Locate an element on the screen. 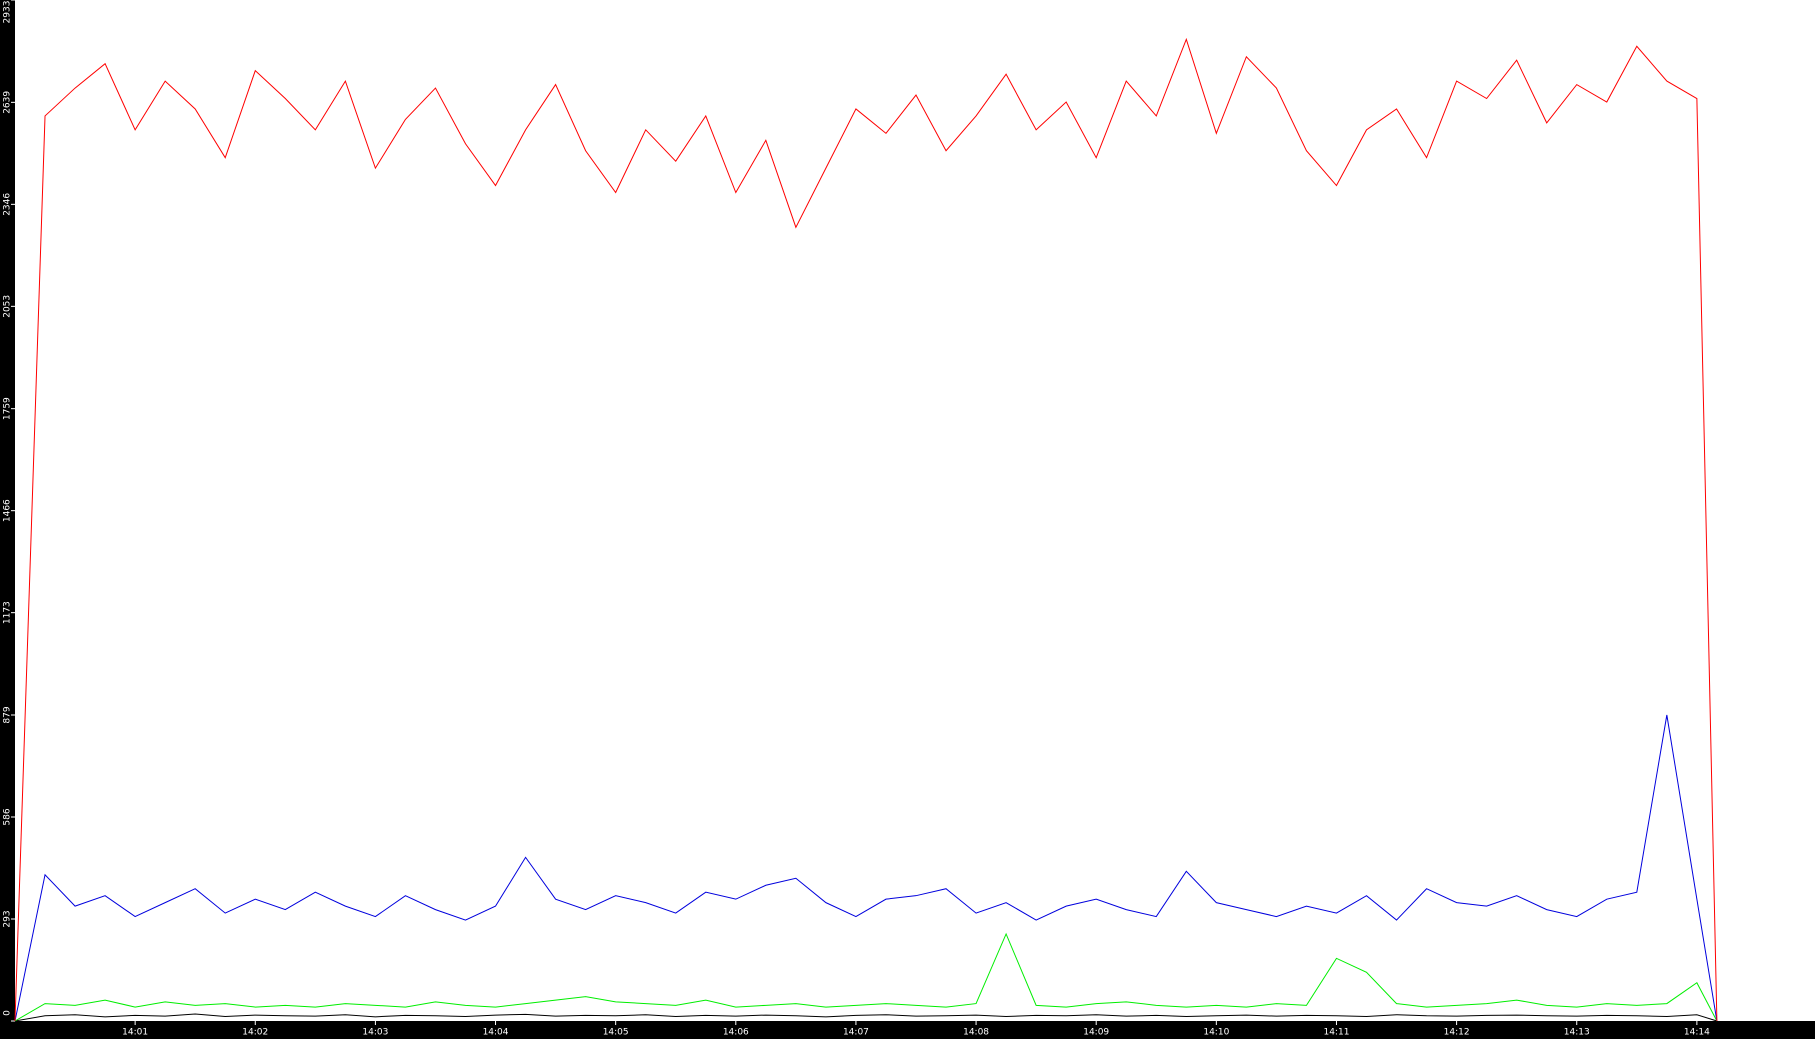 Image resolution: width=1815 pixels, height=1039 pixels. y-tick-label: 1173 is located at coordinates (8, 612).